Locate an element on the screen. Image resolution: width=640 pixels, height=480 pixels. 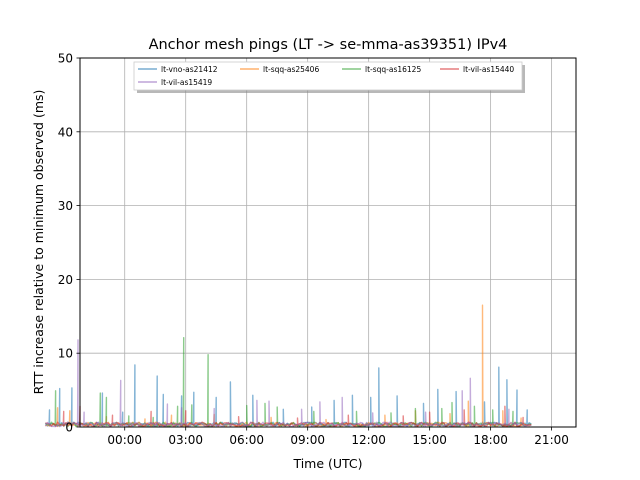
x-tick-label: 00:00 is located at coordinates (124, 440).